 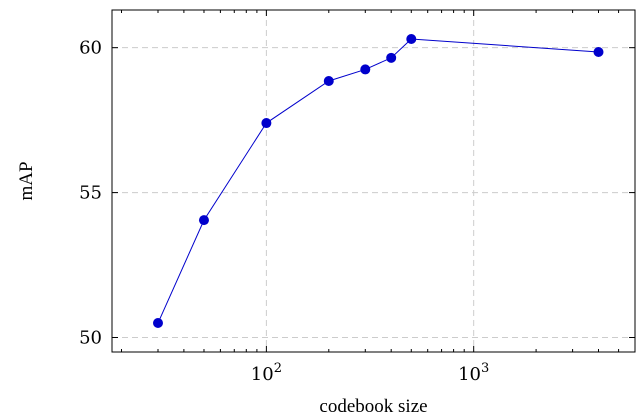 I want to click on x-tick-label-exponent: 3, so click(x=485, y=368).